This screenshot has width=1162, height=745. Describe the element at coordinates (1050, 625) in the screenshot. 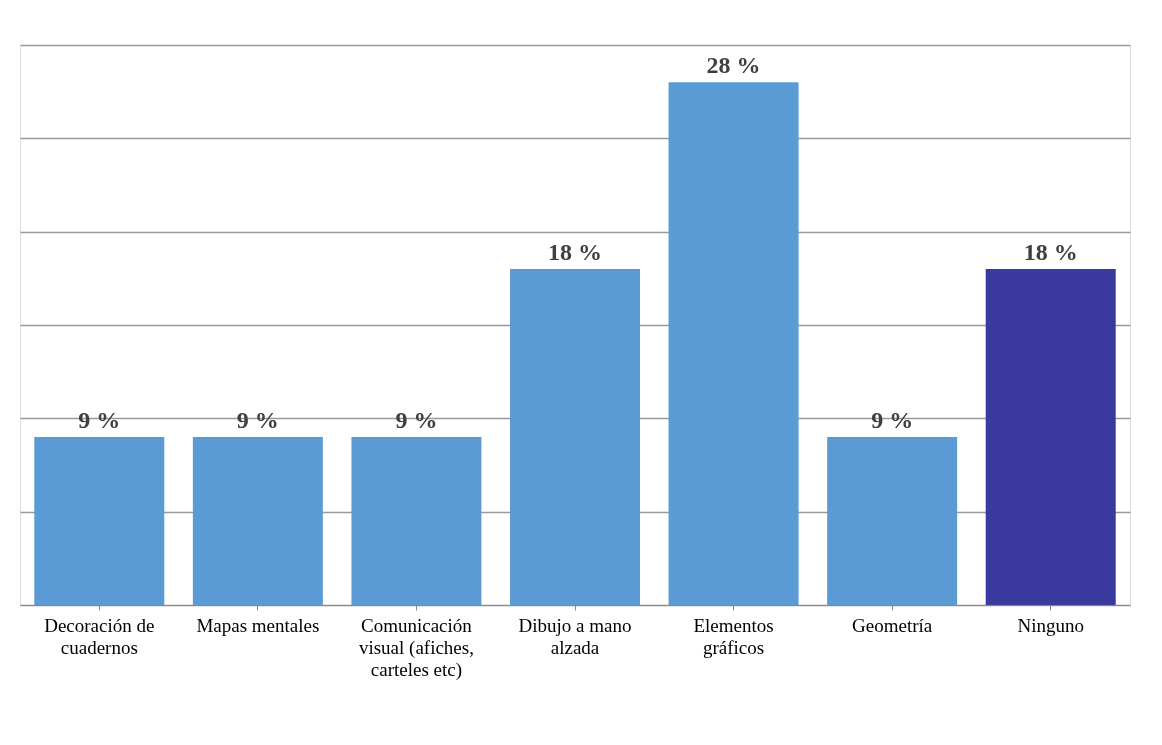

I see `x-tick-label: Ninguno` at that location.